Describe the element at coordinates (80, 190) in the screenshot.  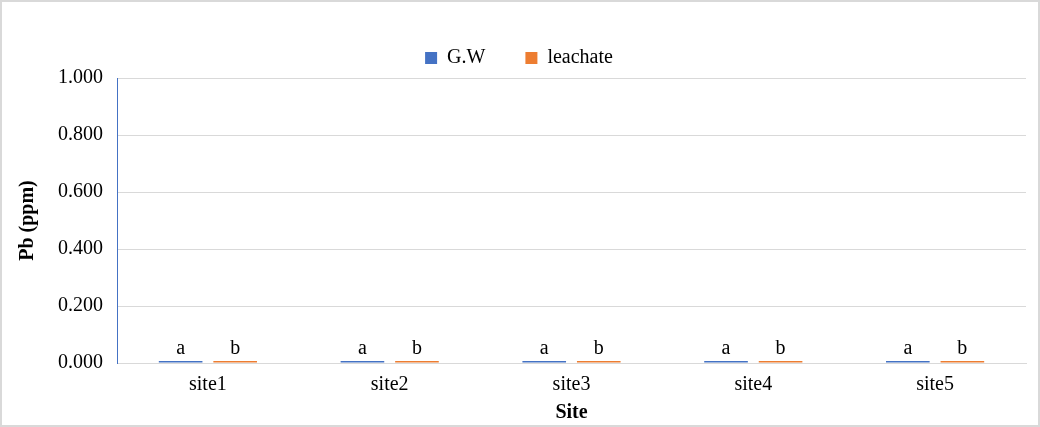
I see `y-tick-label: 0.600` at that location.